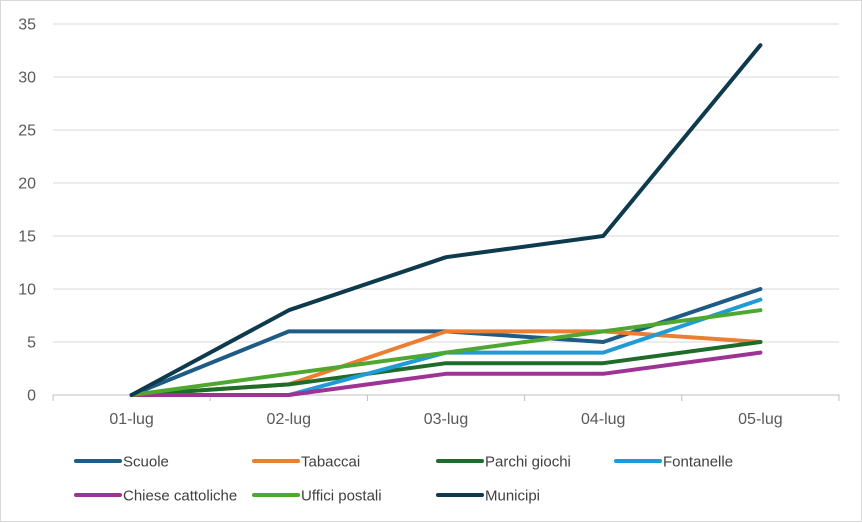 This screenshot has height=523, width=862. Describe the element at coordinates (27, 78) in the screenshot. I see `y-tick-label: 30` at that location.